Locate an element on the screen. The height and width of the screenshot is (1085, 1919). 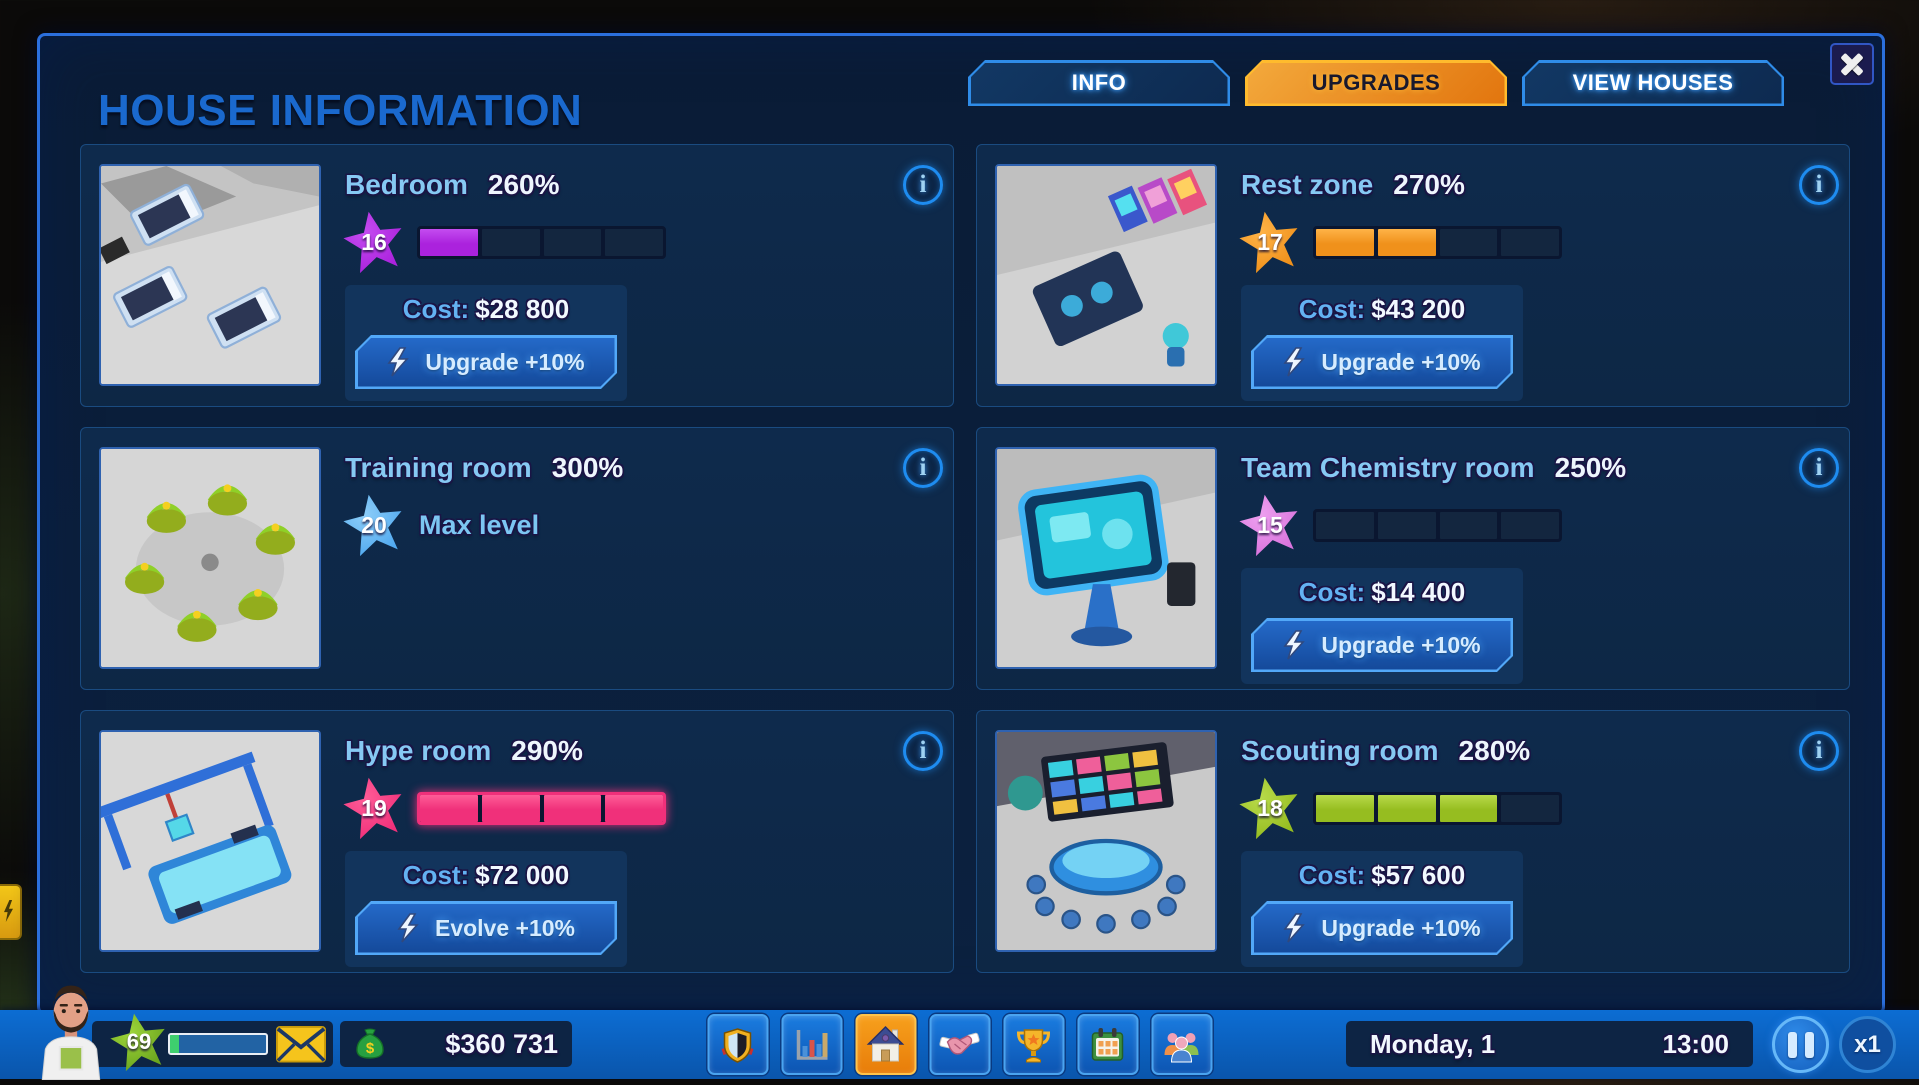
club-shield-icon is located at coordinates (737, 1044).